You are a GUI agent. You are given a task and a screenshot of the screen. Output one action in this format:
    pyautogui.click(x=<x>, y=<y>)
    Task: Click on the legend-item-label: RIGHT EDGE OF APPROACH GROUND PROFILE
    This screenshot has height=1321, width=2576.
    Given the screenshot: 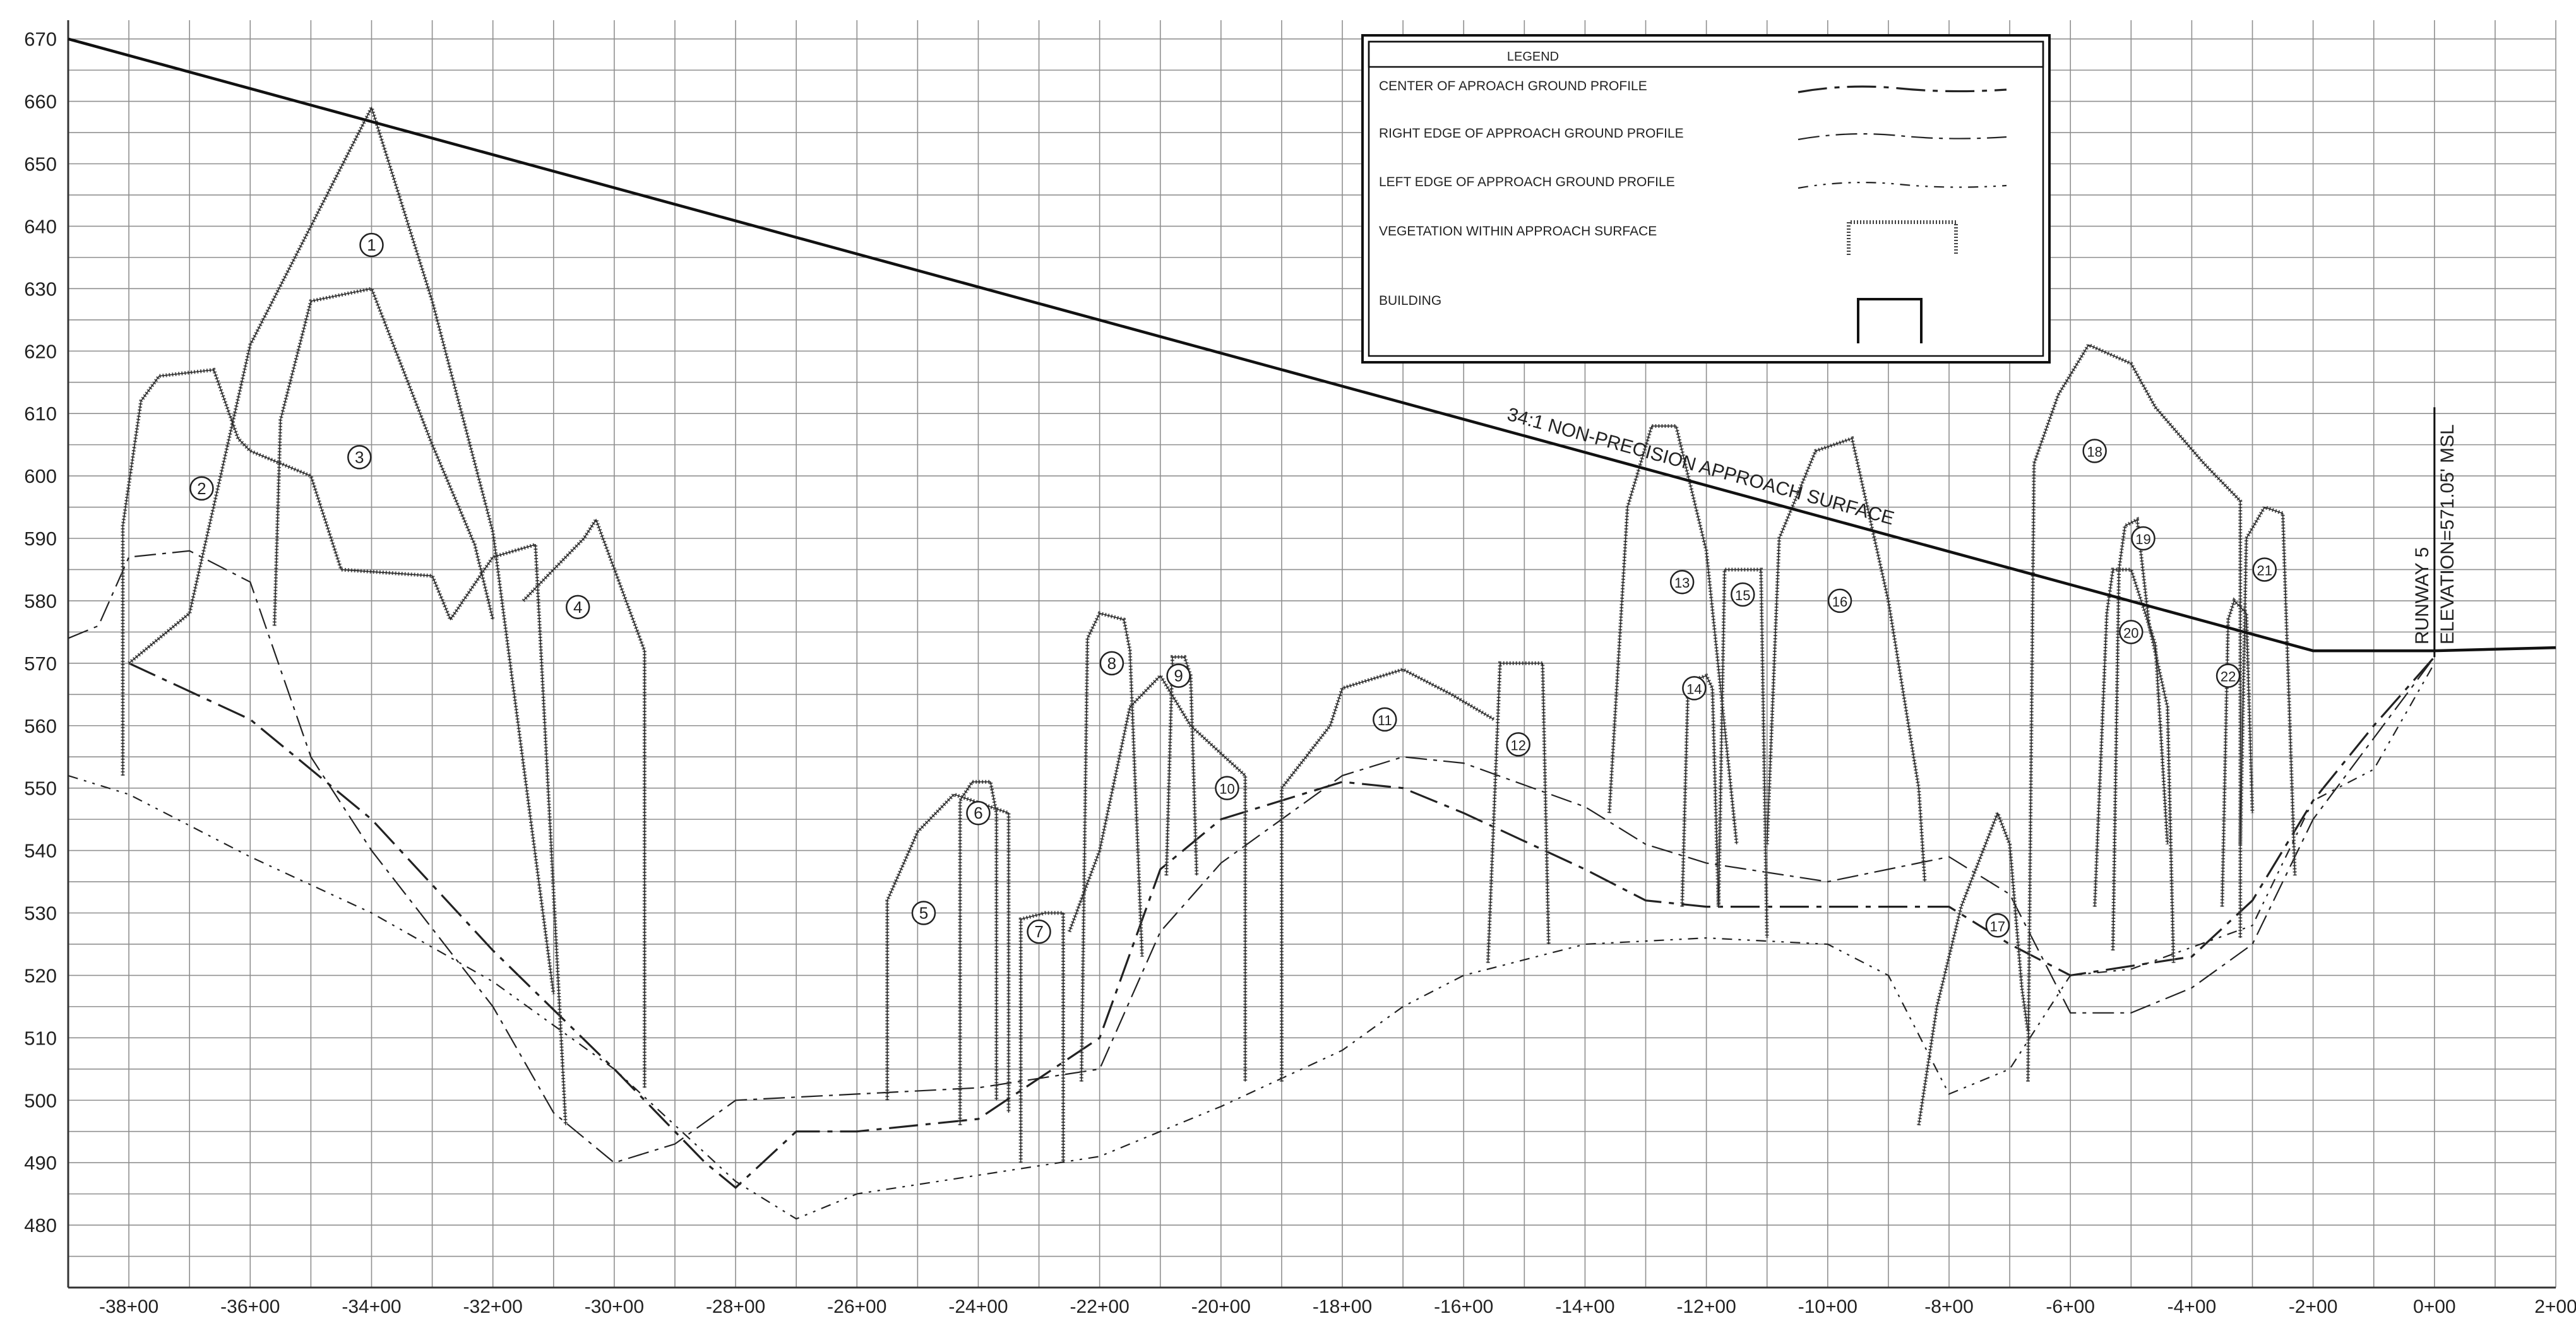 What is the action you would take?
    pyautogui.click(x=1531, y=134)
    